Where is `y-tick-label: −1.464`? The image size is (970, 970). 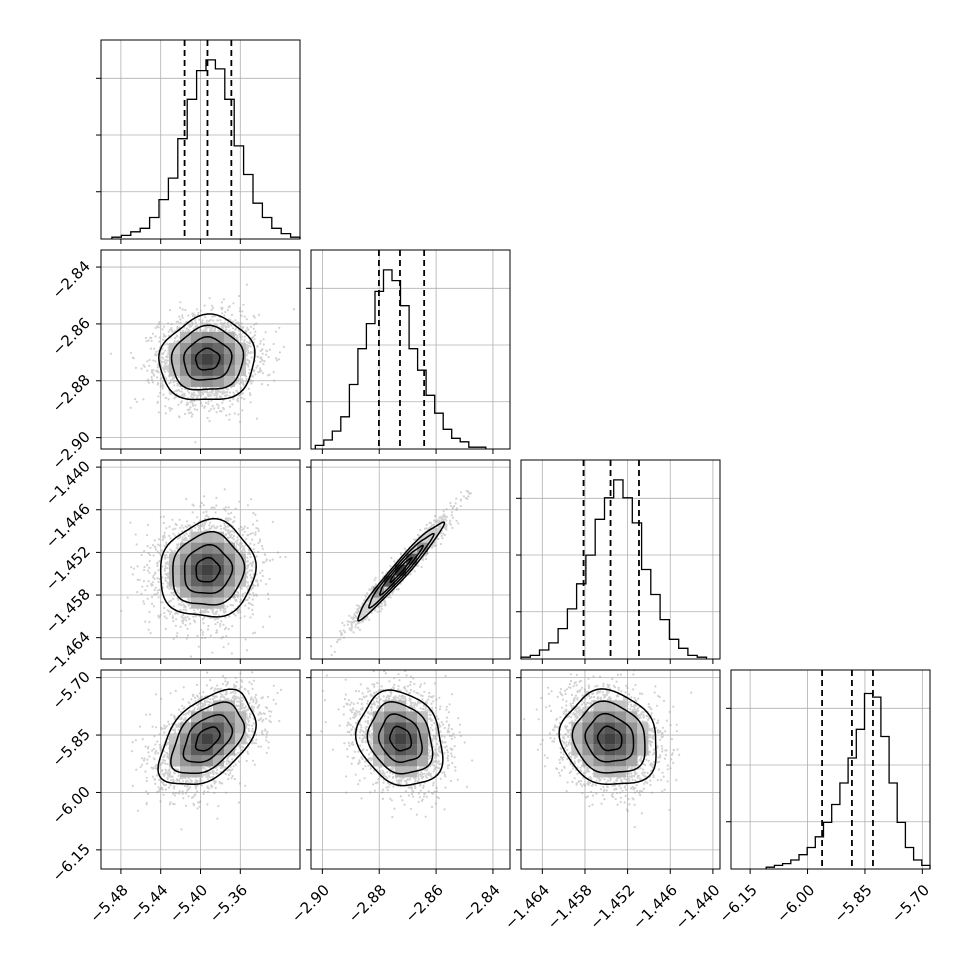 y-tick-label: −1.464 is located at coordinates (68, 654).